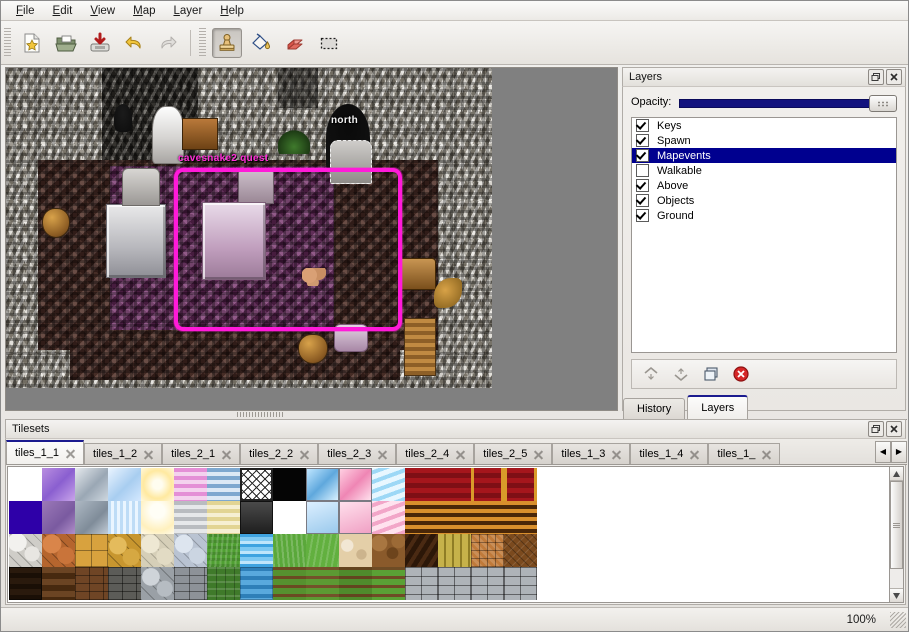 This screenshot has width=909, height=632. Describe the element at coordinates (45, 452) in the screenshot. I see `tileset-tab: tiles_1_1` at that location.